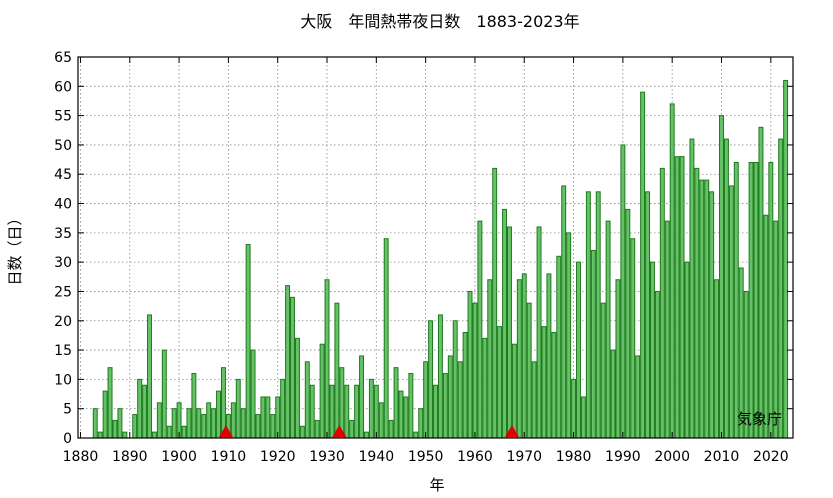 The height and width of the screenshot is (498, 833). What do you see at coordinates (179, 457) in the screenshot?
I see `x-tick-label: 1900` at bounding box center [179, 457].